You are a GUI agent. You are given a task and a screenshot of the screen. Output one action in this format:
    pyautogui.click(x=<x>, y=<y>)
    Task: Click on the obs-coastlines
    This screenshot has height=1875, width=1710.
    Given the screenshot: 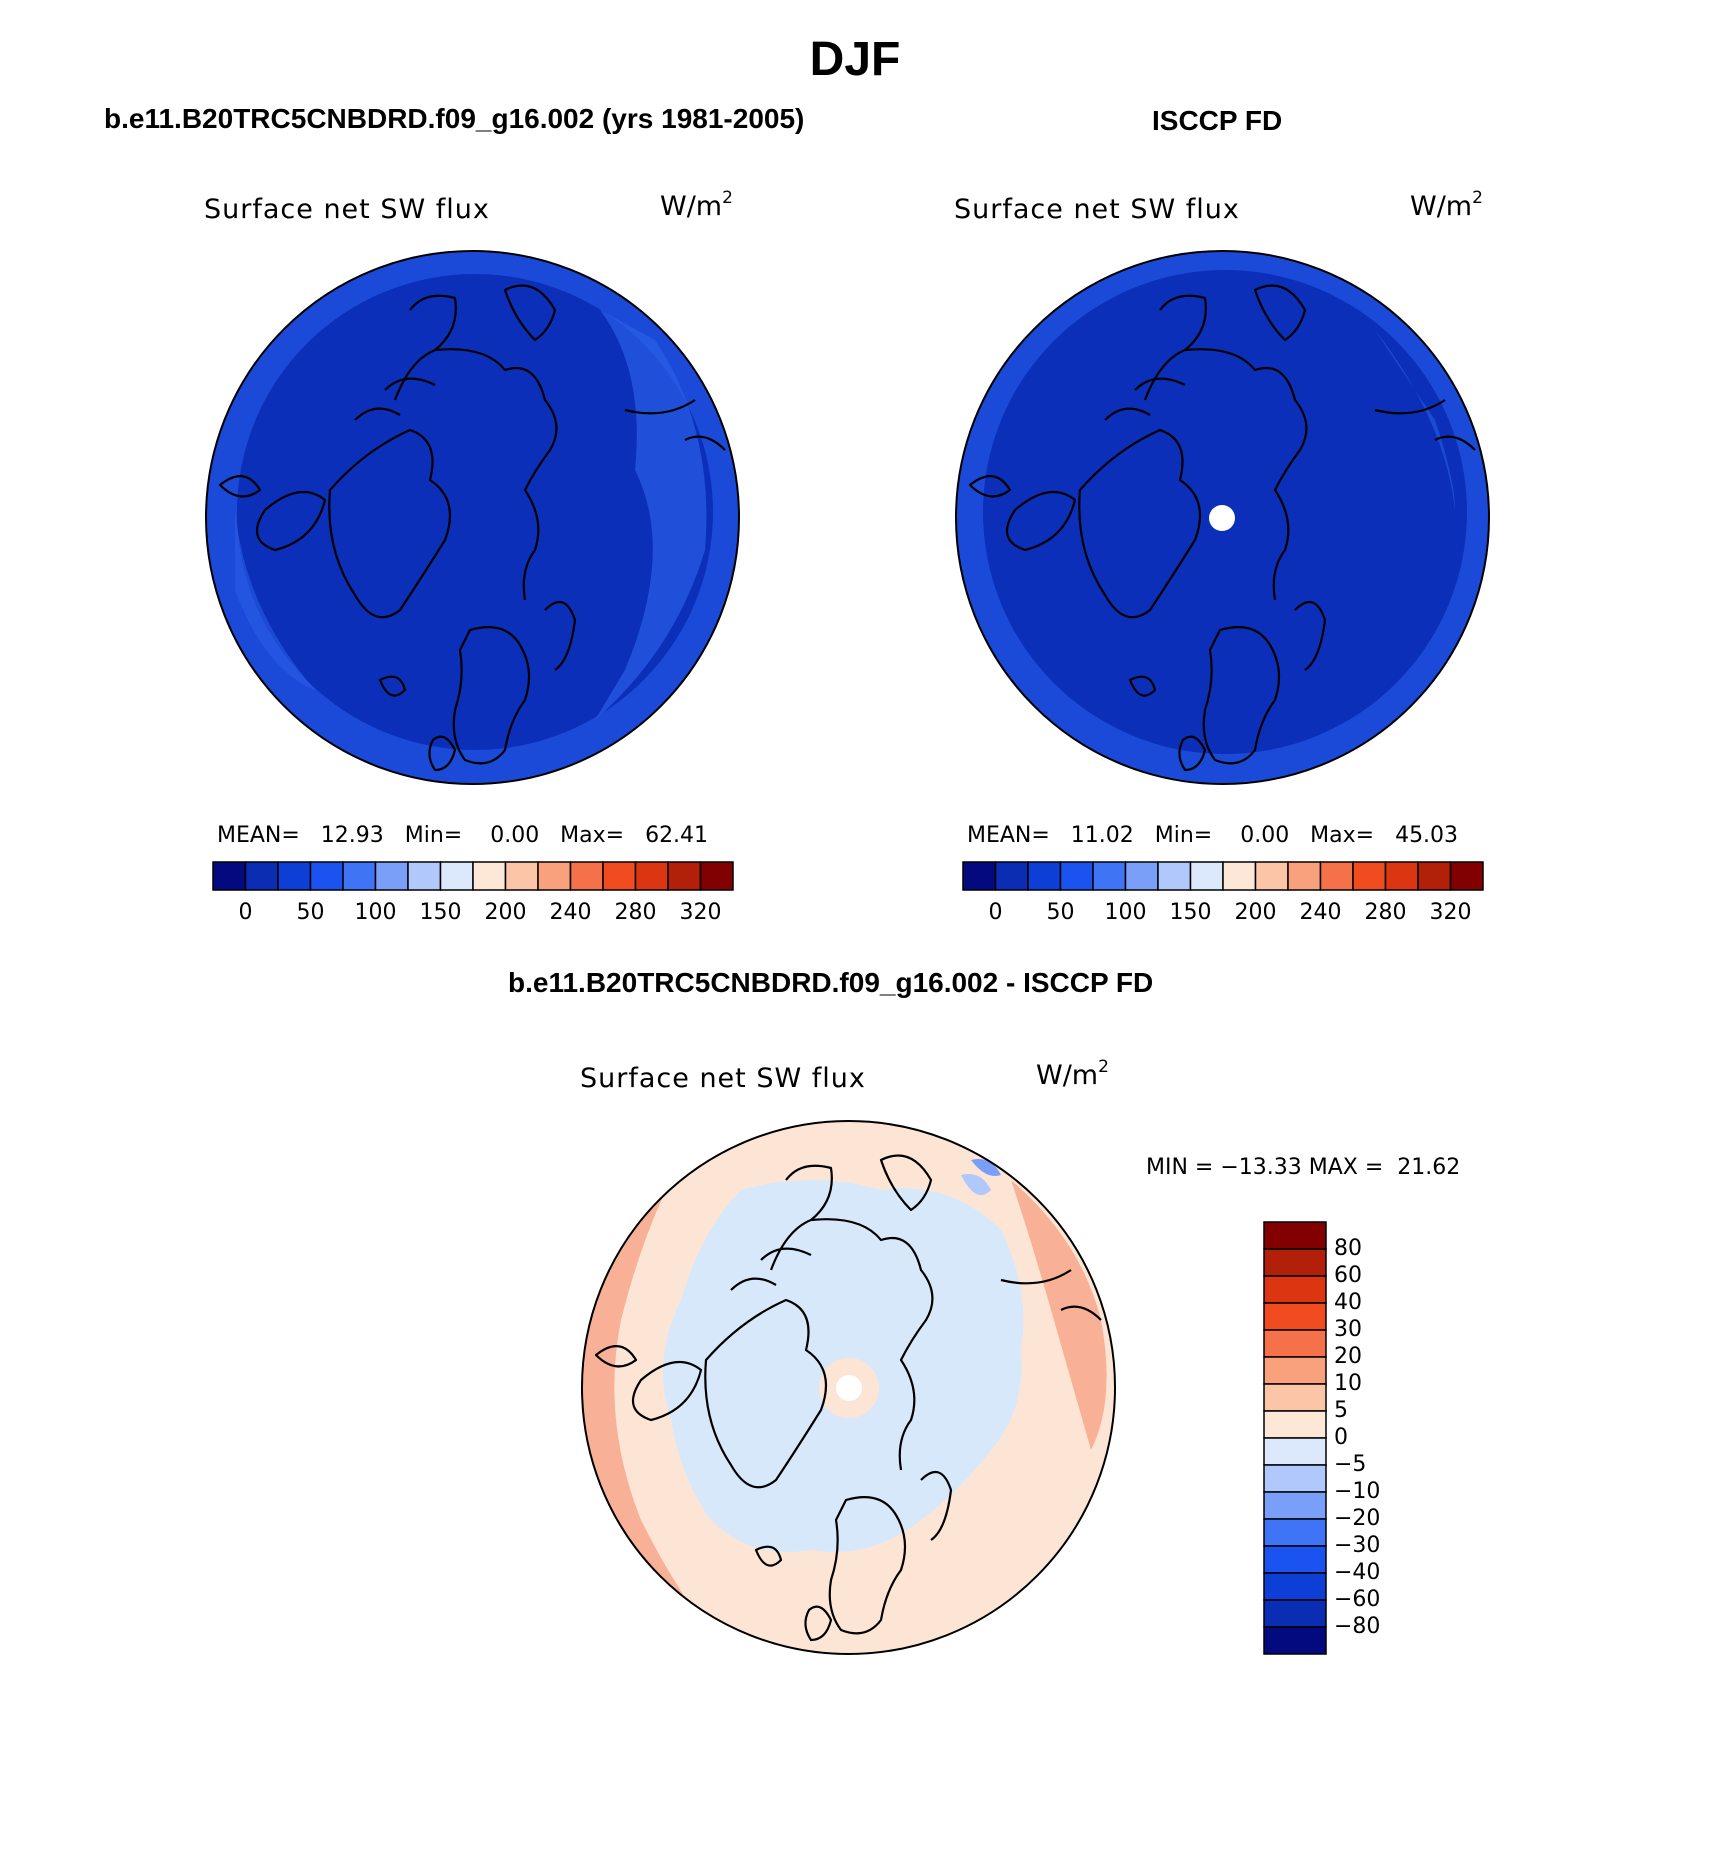 What is the action you would take?
    pyautogui.click(x=1222, y=528)
    